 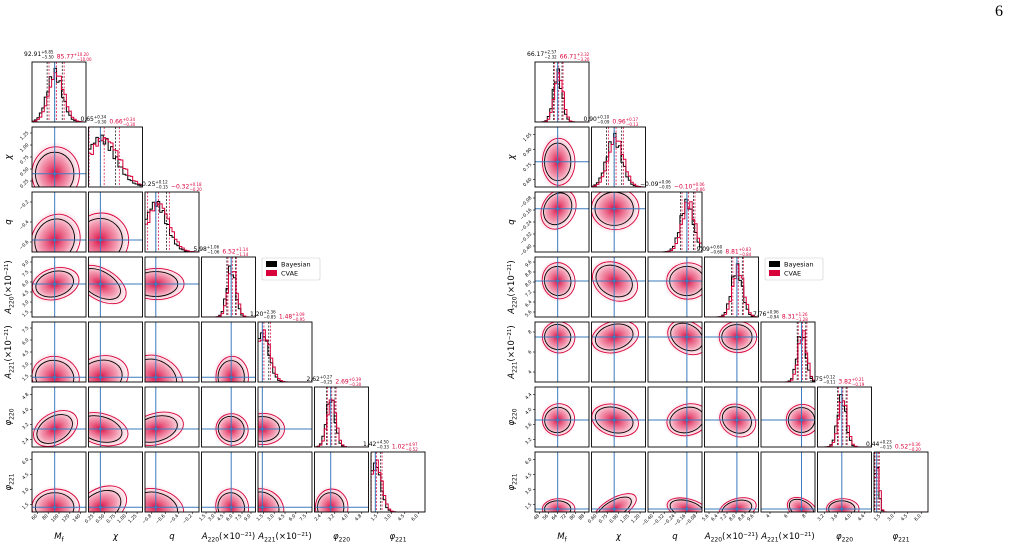 I want to click on bayesian-median: 7.76, so click(x=760, y=314).